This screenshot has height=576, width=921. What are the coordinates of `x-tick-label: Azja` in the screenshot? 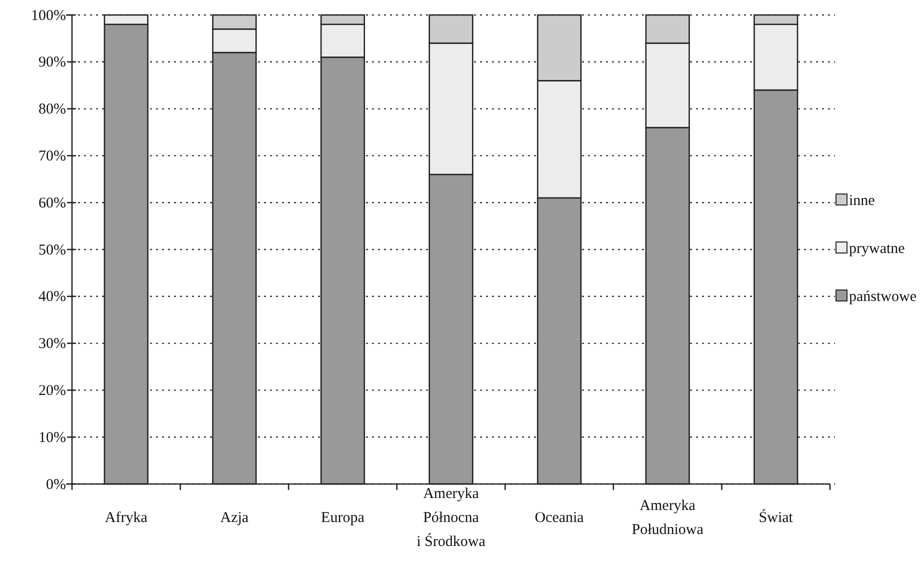 It's located at (234, 518).